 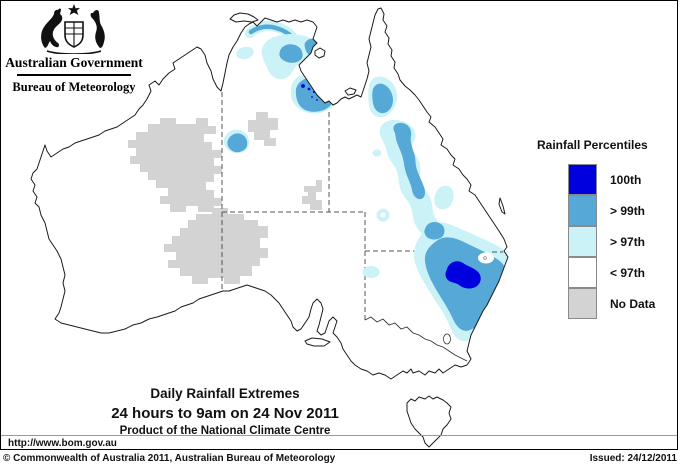 I want to click on legend-swatch-gt97th, so click(x=582, y=241).